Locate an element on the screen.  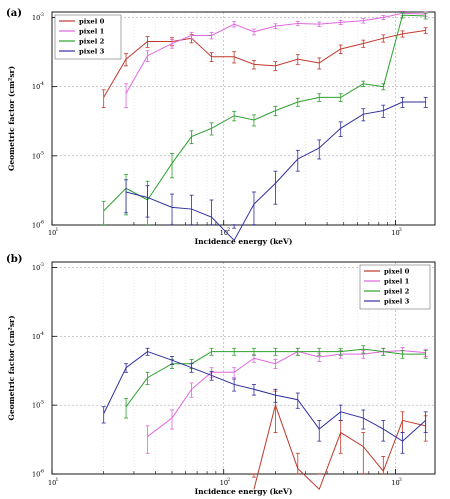
panel-label: (b) is located at coordinates (14, 259).